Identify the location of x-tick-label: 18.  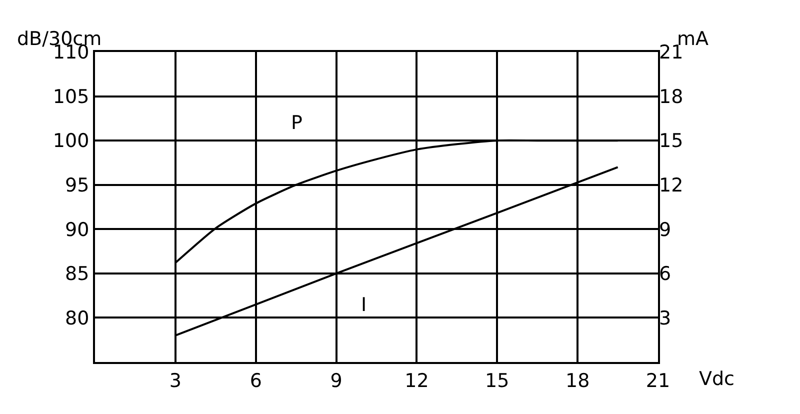
(577, 381).